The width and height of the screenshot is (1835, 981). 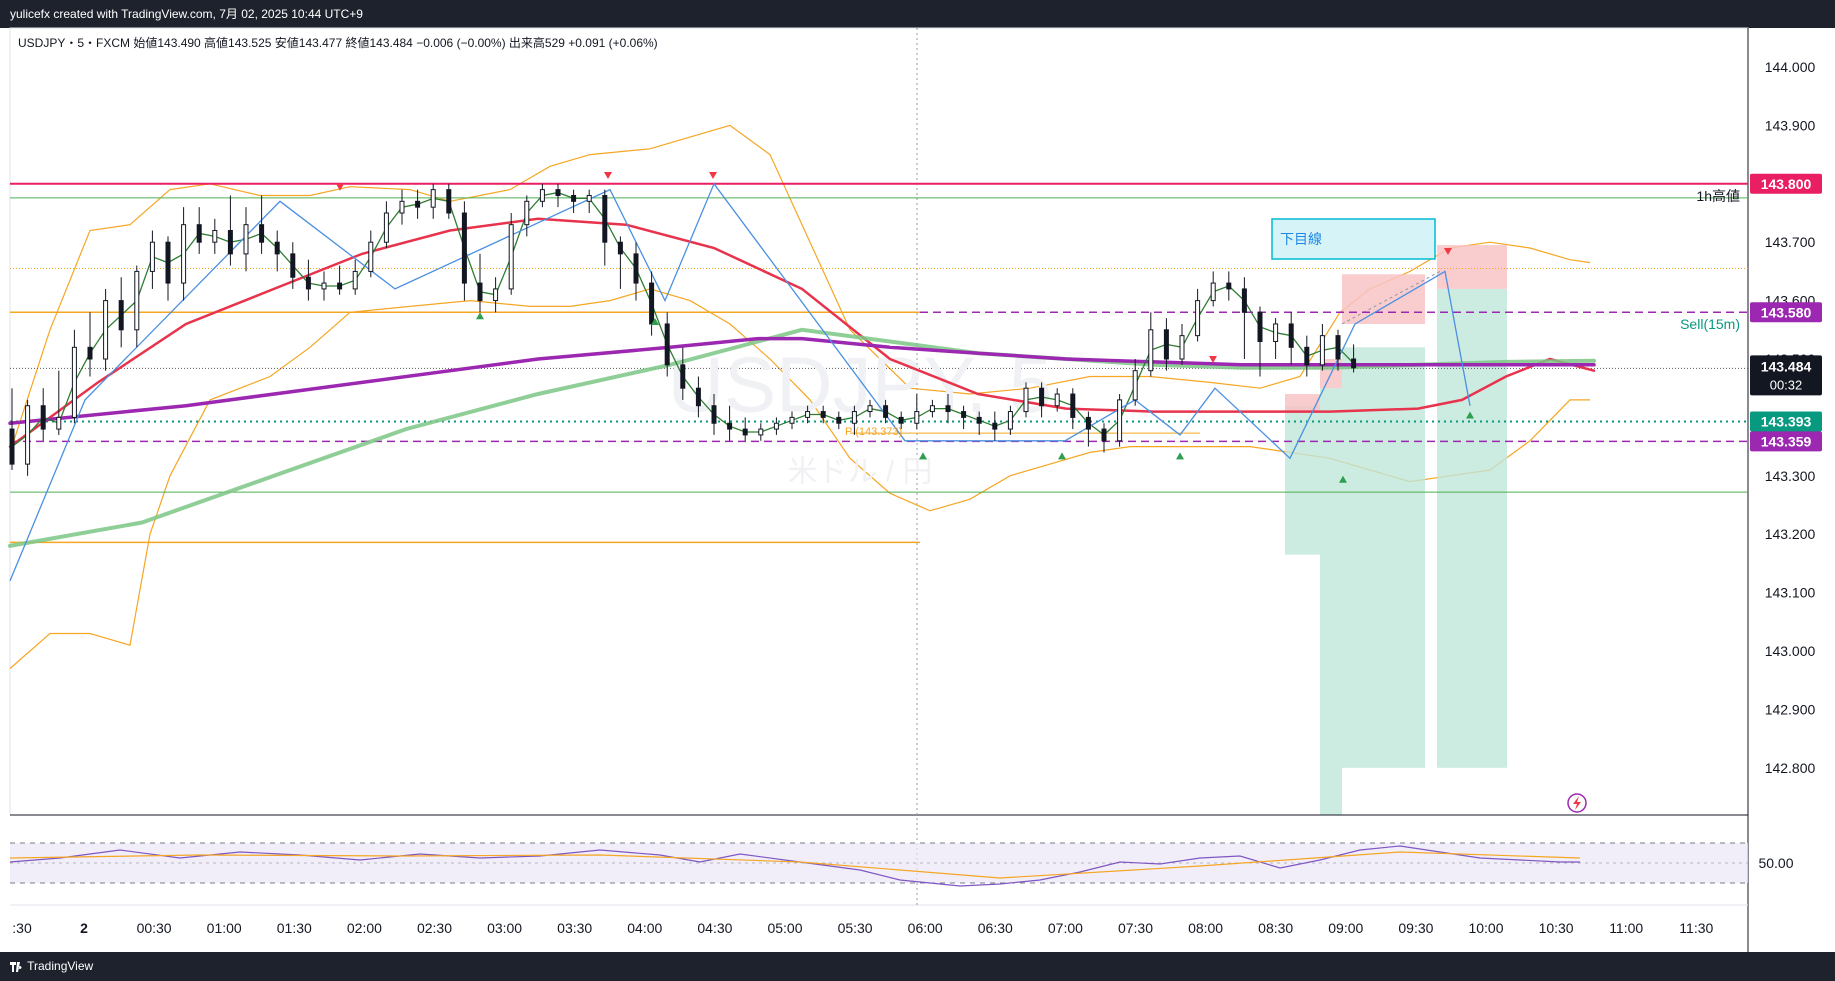 What do you see at coordinates (294, 928) in the screenshot?
I see `x-tick-label: 01:30` at bounding box center [294, 928].